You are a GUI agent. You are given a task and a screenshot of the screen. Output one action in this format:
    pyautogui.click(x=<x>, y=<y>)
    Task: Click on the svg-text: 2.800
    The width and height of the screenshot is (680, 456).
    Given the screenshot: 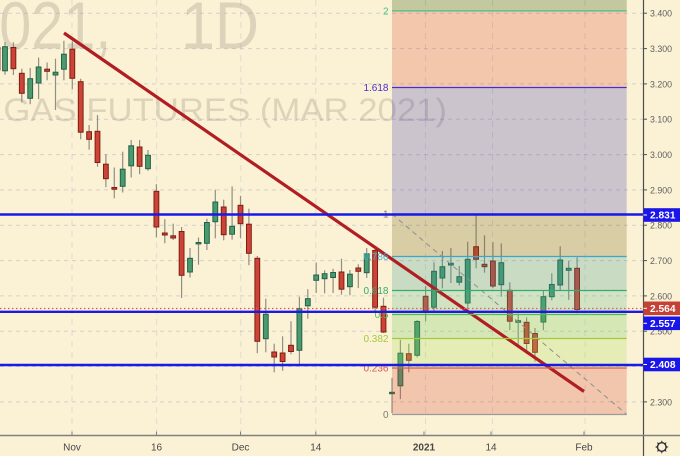 What is the action you would take?
    pyautogui.click(x=661, y=226)
    